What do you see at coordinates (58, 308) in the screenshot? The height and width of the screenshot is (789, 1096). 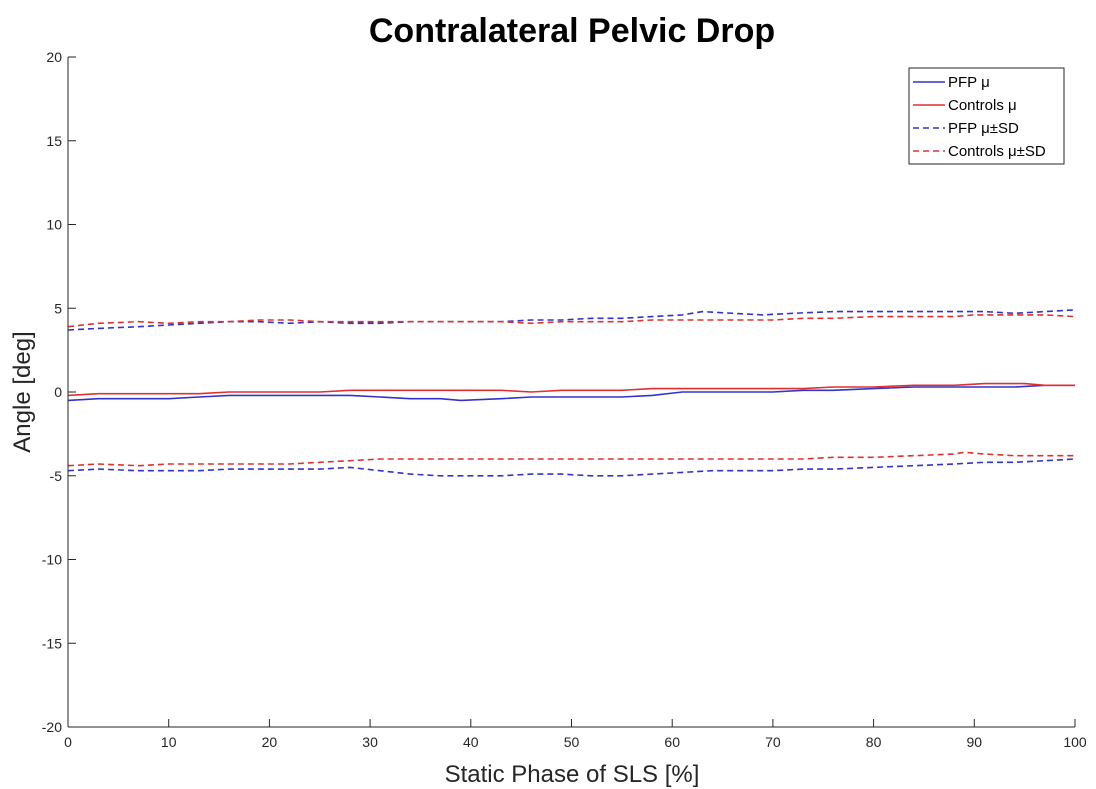 I see `y-tick-label: 5` at bounding box center [58, 308].